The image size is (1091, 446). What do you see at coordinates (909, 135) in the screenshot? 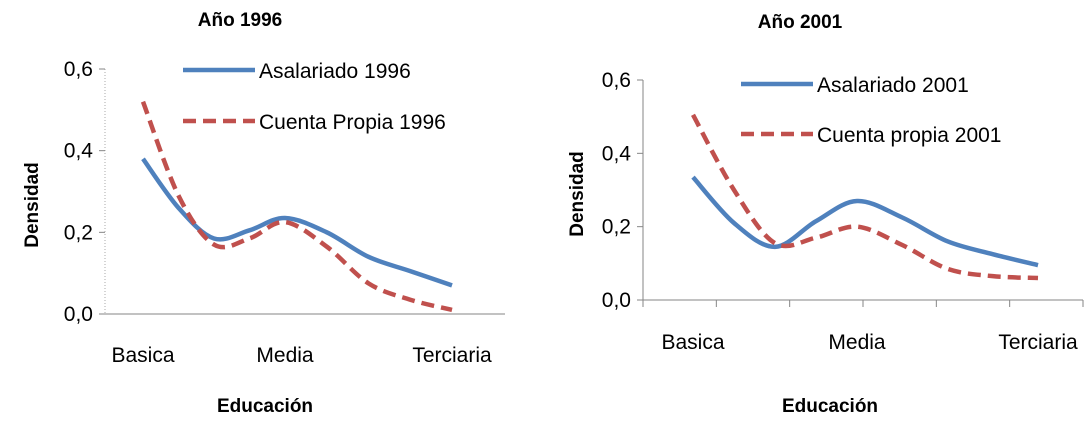
I see `legend-label: Cuenta propia 2001` at bounding box center [909, 135].